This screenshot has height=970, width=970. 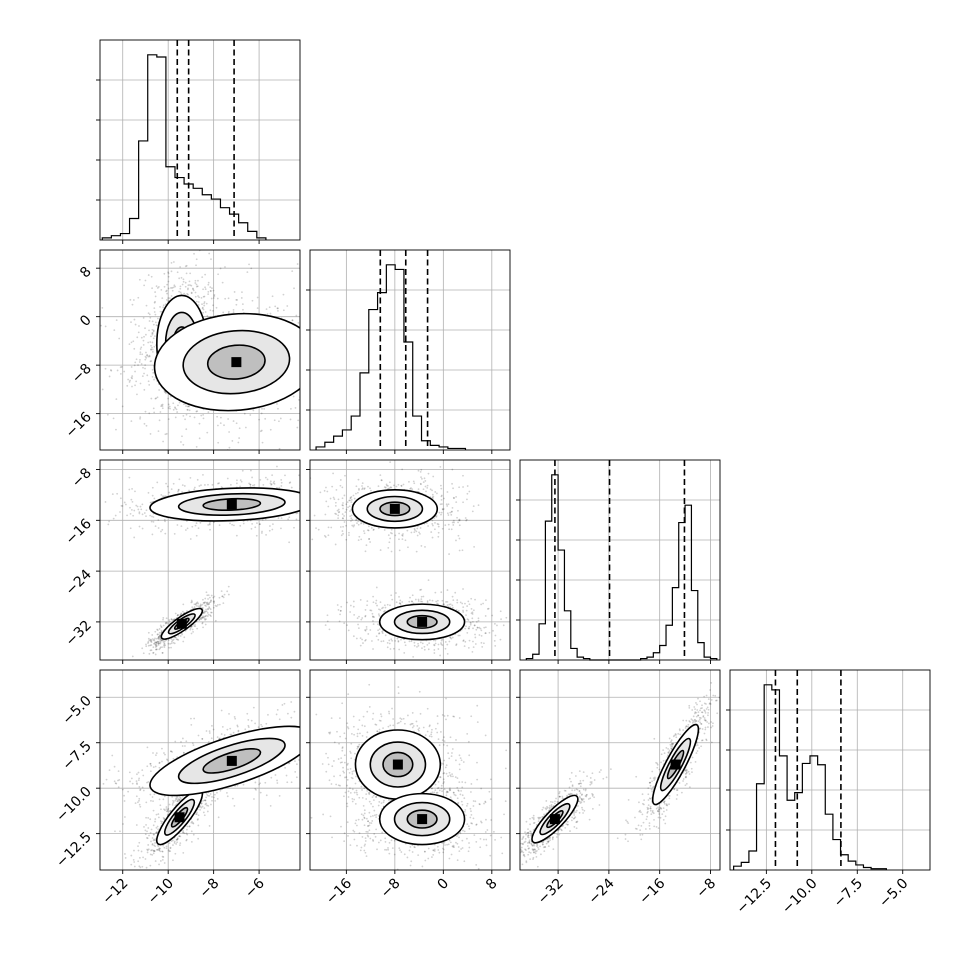 I want to click on panel-grid, so click(x=620, y=560).